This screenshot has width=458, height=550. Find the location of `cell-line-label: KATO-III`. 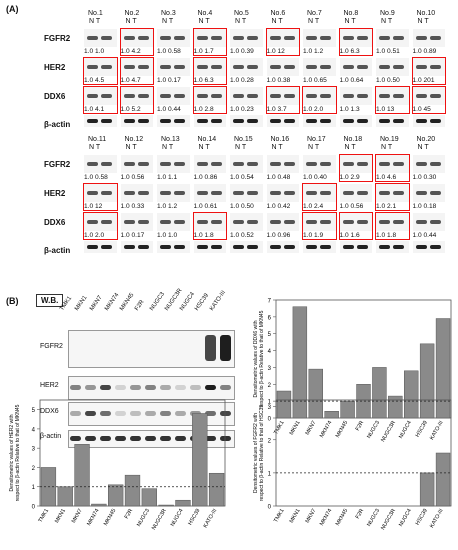

cell-line-label: KATO-III is located at coordinates (218, 300).